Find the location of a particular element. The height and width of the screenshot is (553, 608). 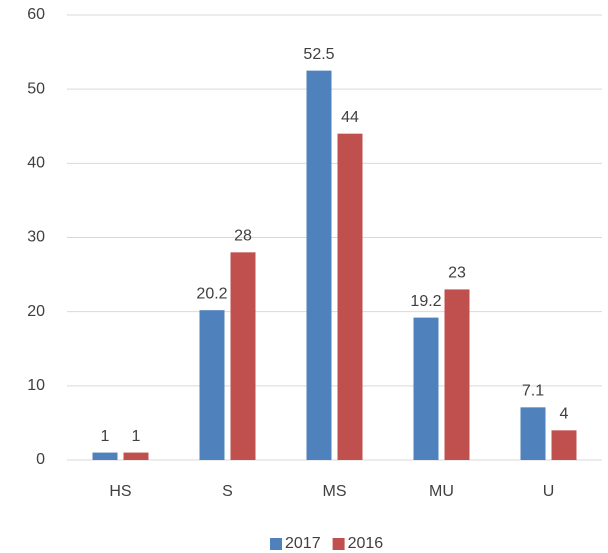

x-tick-label: HS is located at coordinates (120, 491).